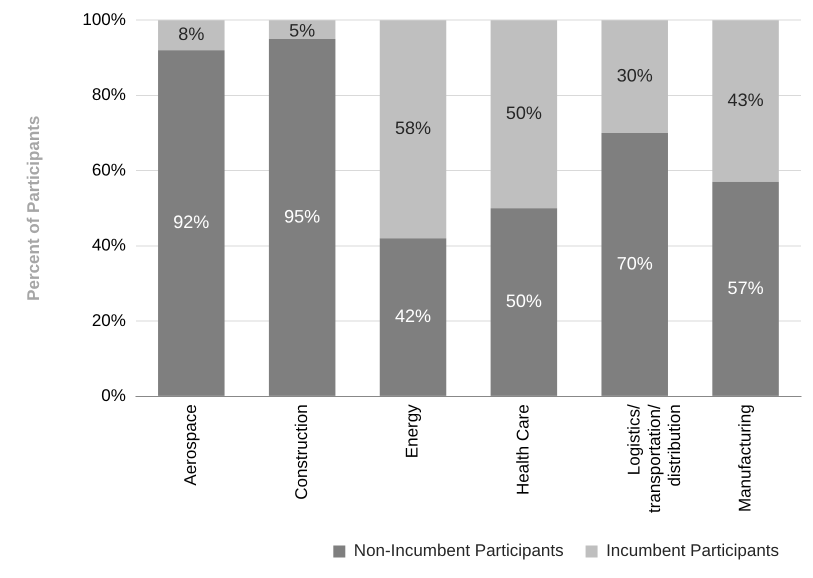  I want to click on y-tick-label: 0%, so click(113, 396).